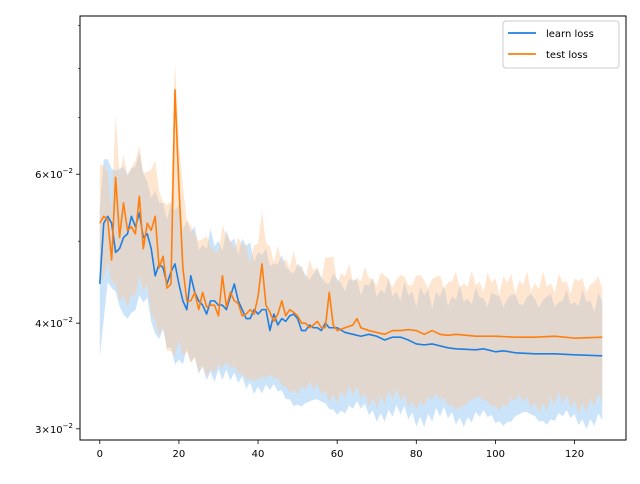  What do you see at coordinates (57, 230) in the screenshot?
I see `y-axis: 3×10−24×10−26×10−2` at bounding box center [57, 230].